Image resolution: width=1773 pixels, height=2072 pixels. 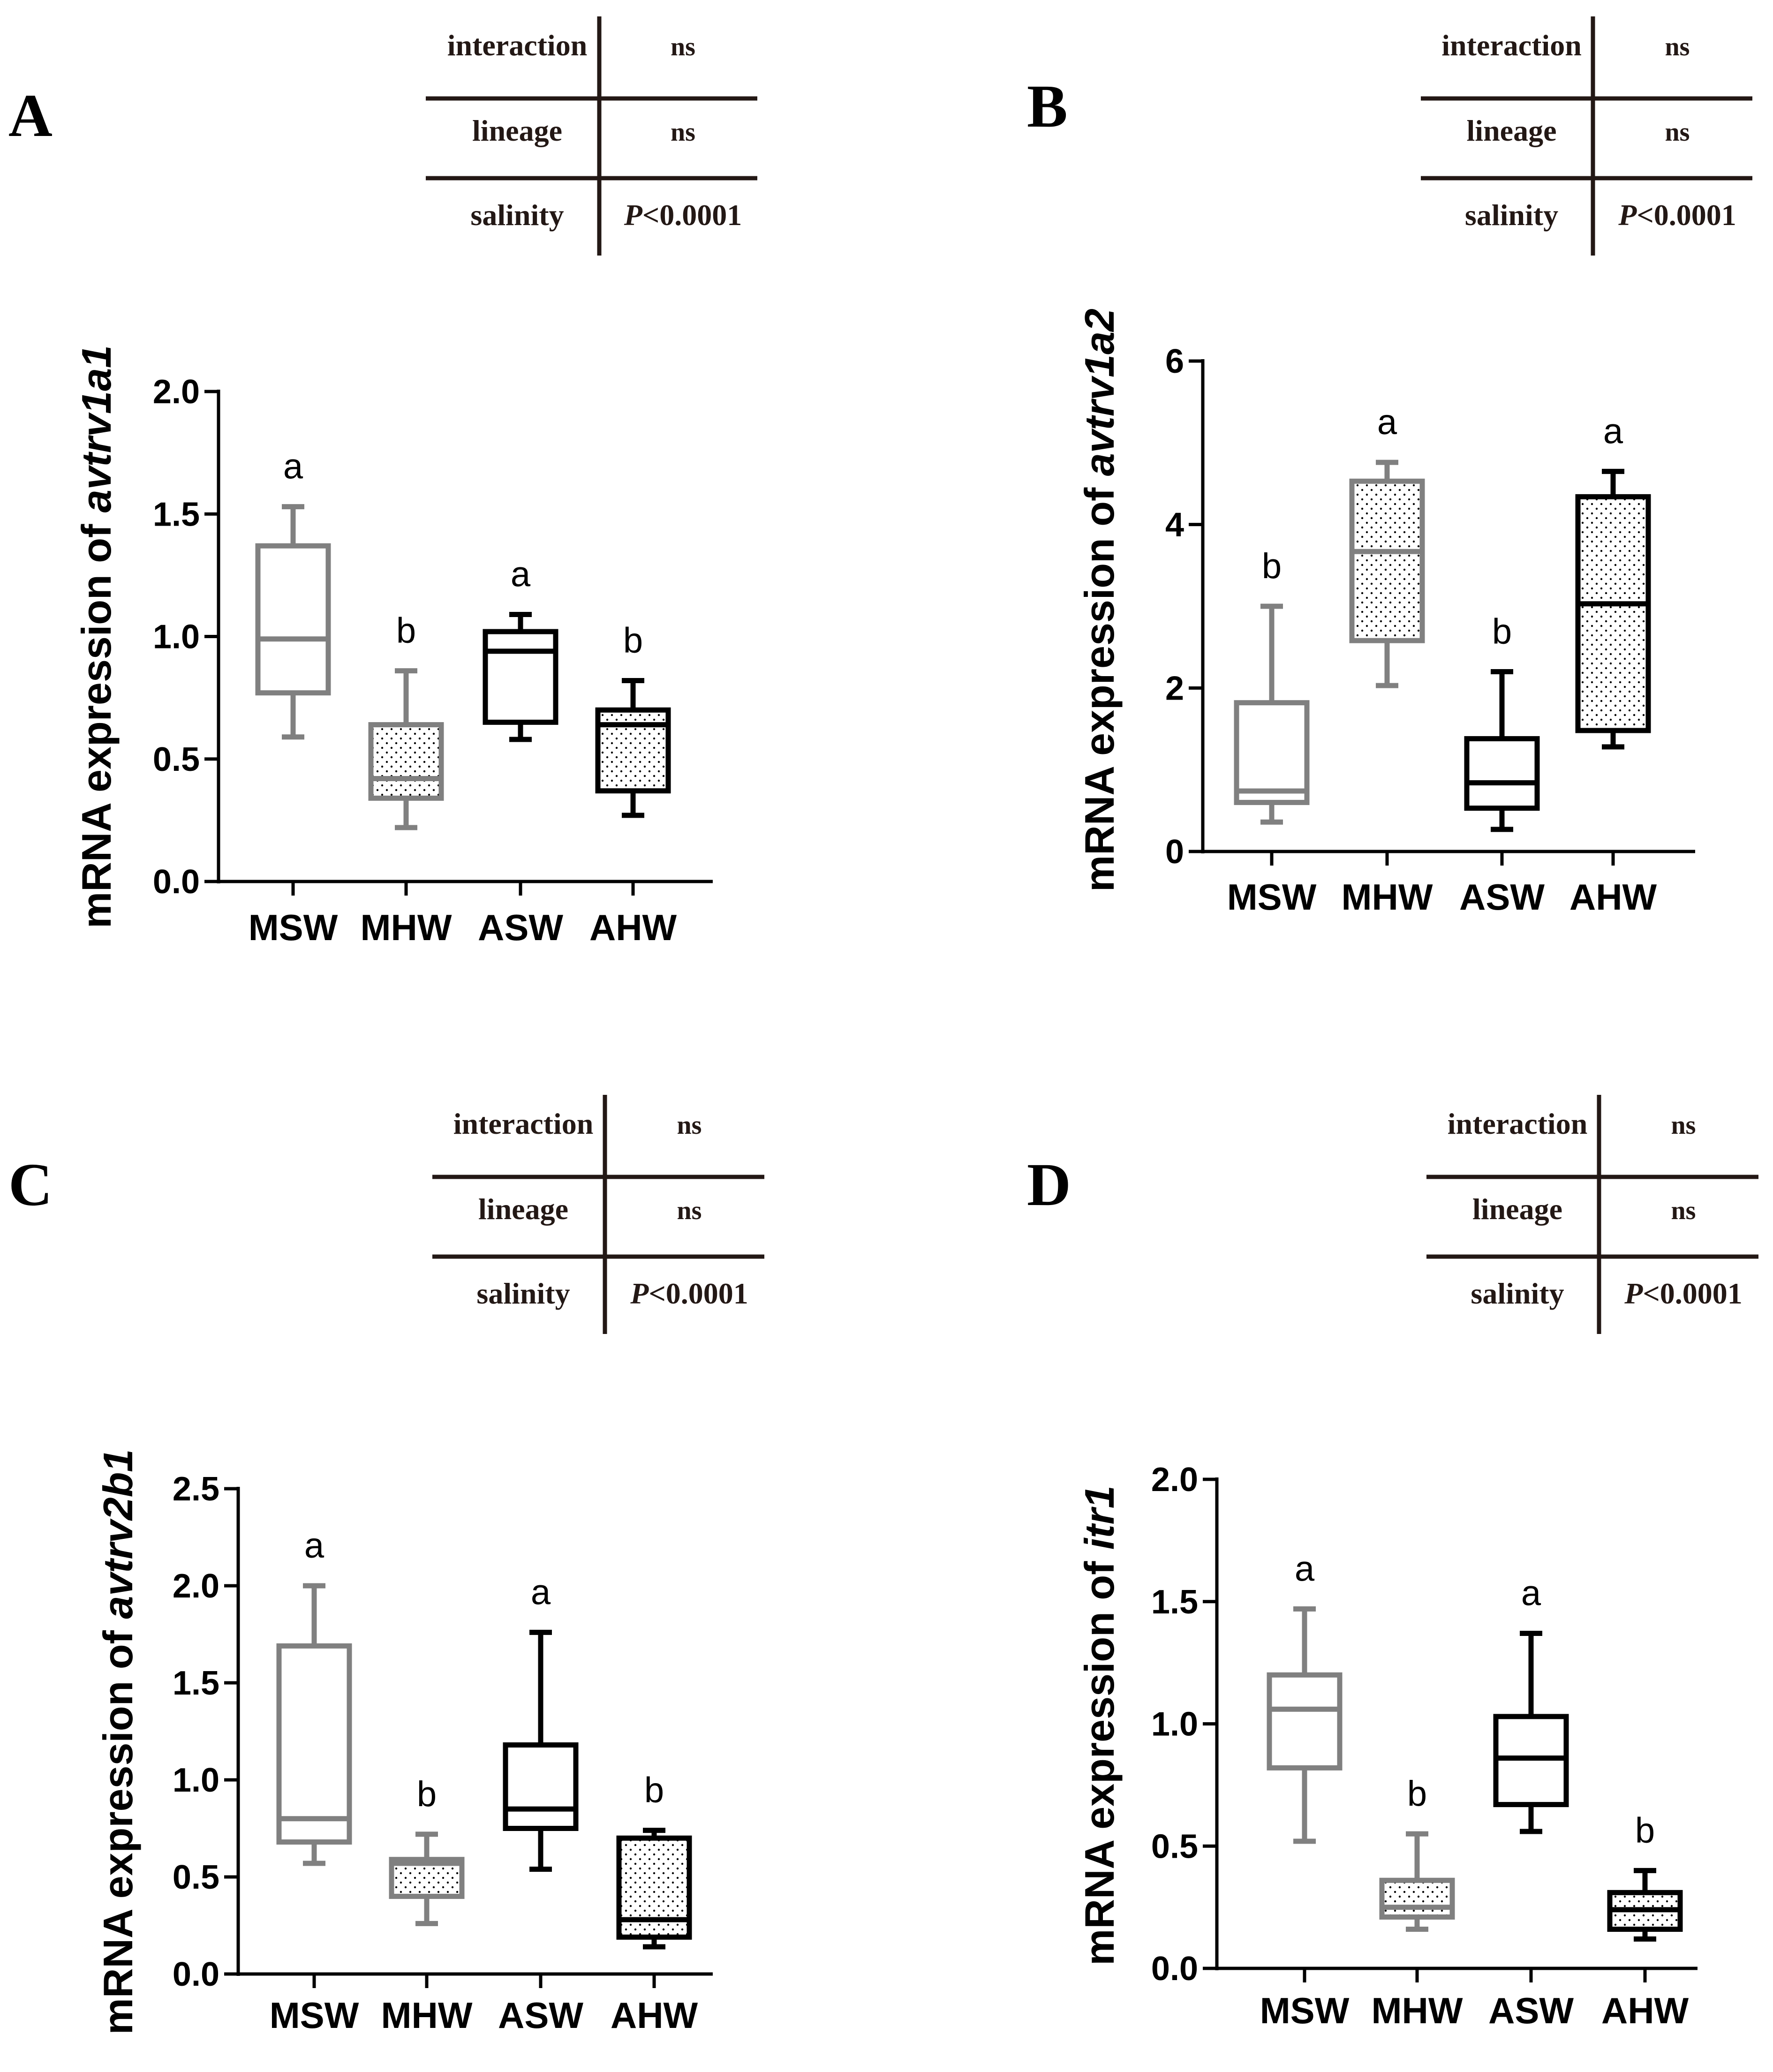 What do you see at coordinates (406, 720) in the screenshot?
I see `box-mhw: b` at bounding box center [406, 720].